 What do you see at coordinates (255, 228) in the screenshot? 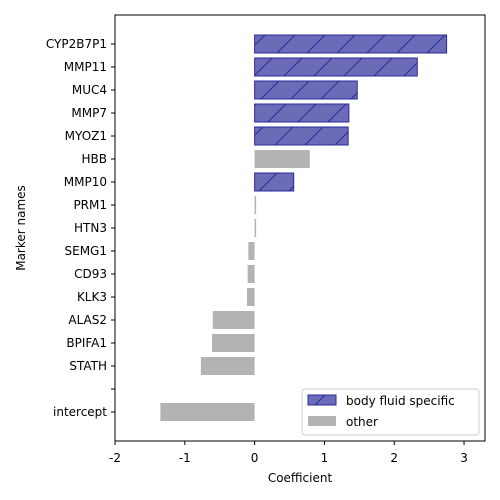
I see `bar-htn3` at bounding box center [255, 228].